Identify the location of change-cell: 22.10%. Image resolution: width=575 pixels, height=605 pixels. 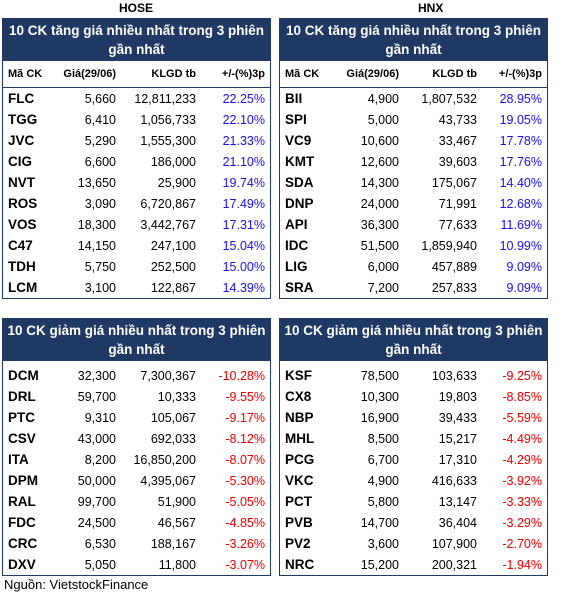
(243, 119).